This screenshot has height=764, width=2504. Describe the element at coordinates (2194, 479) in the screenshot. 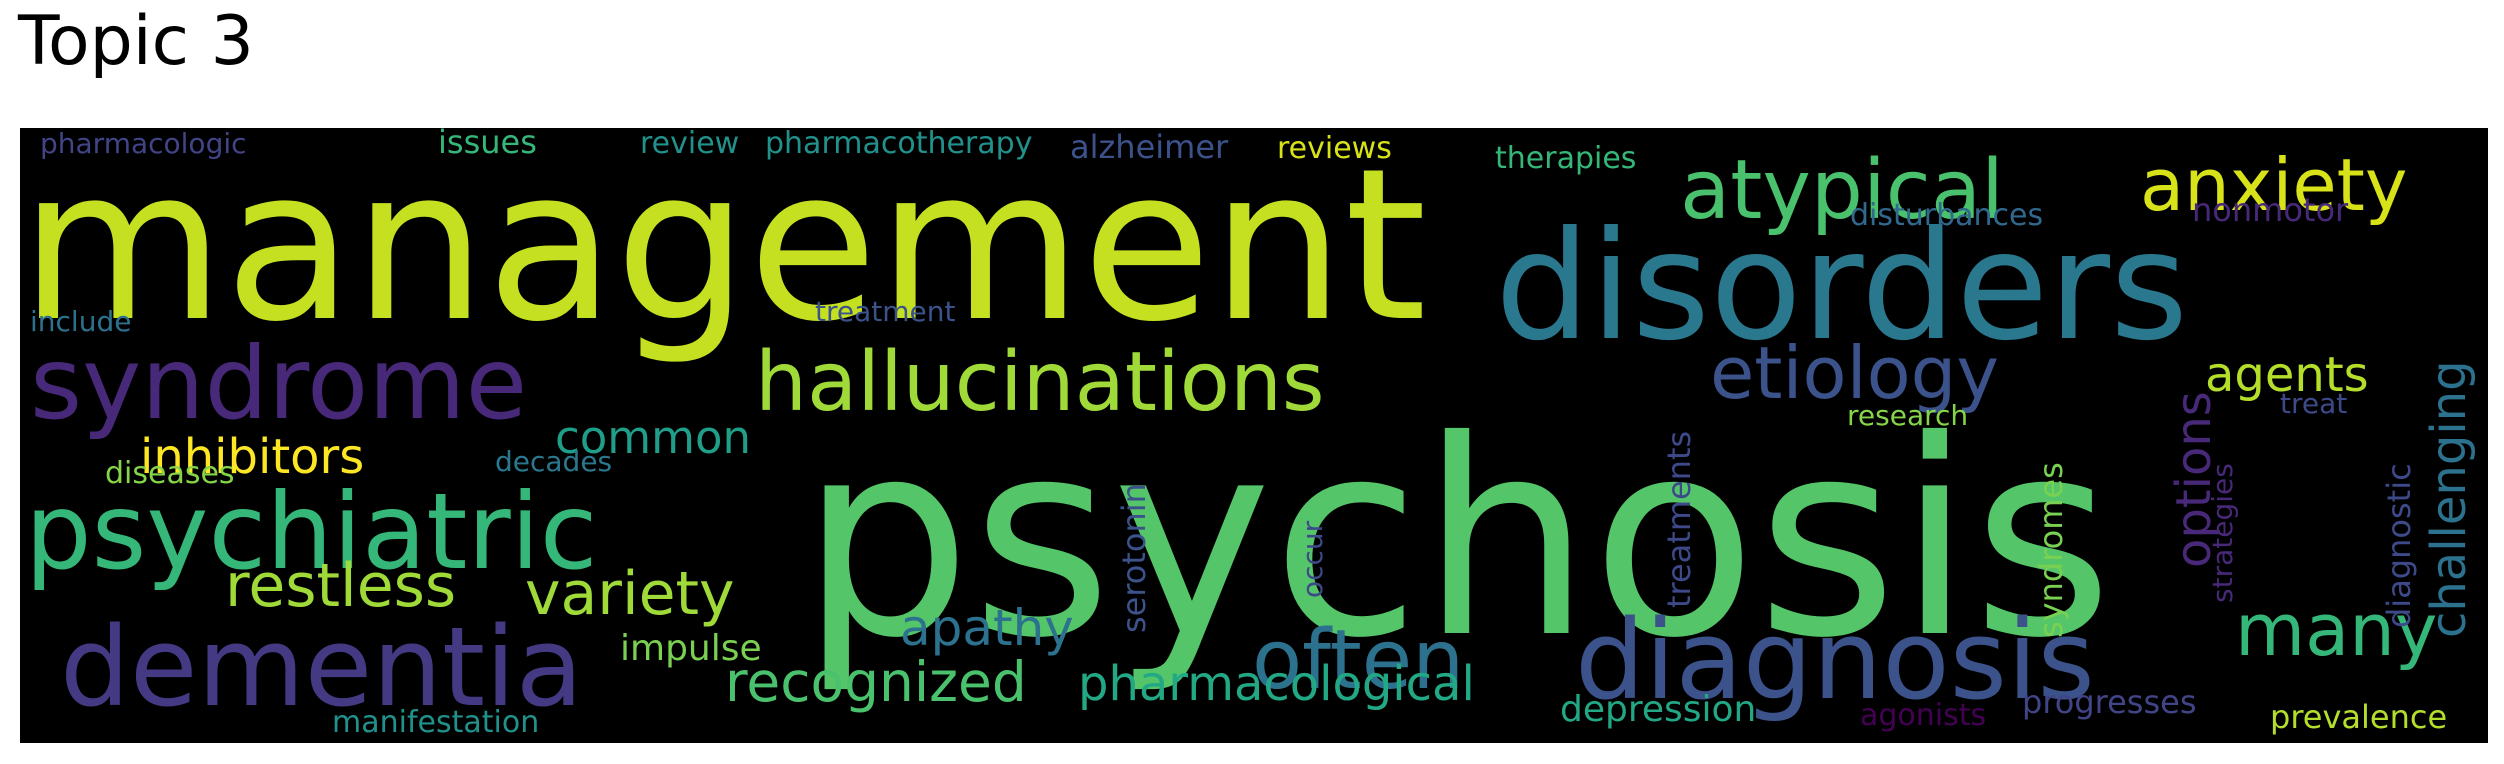

I see `word-options: options` at that location.